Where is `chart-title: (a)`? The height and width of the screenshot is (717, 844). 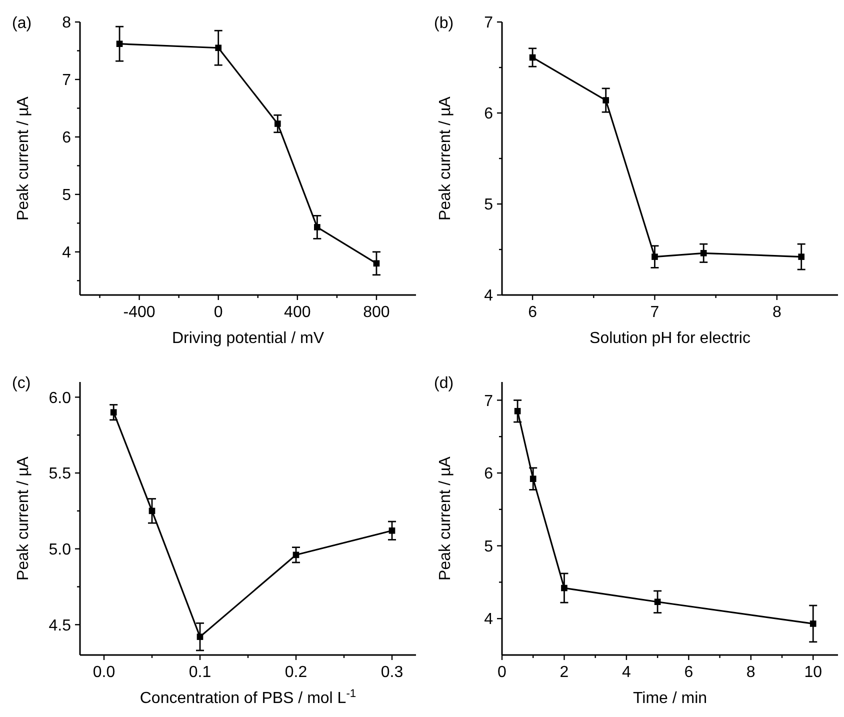
chart-title: (a) is located at coordinates (22, 23).